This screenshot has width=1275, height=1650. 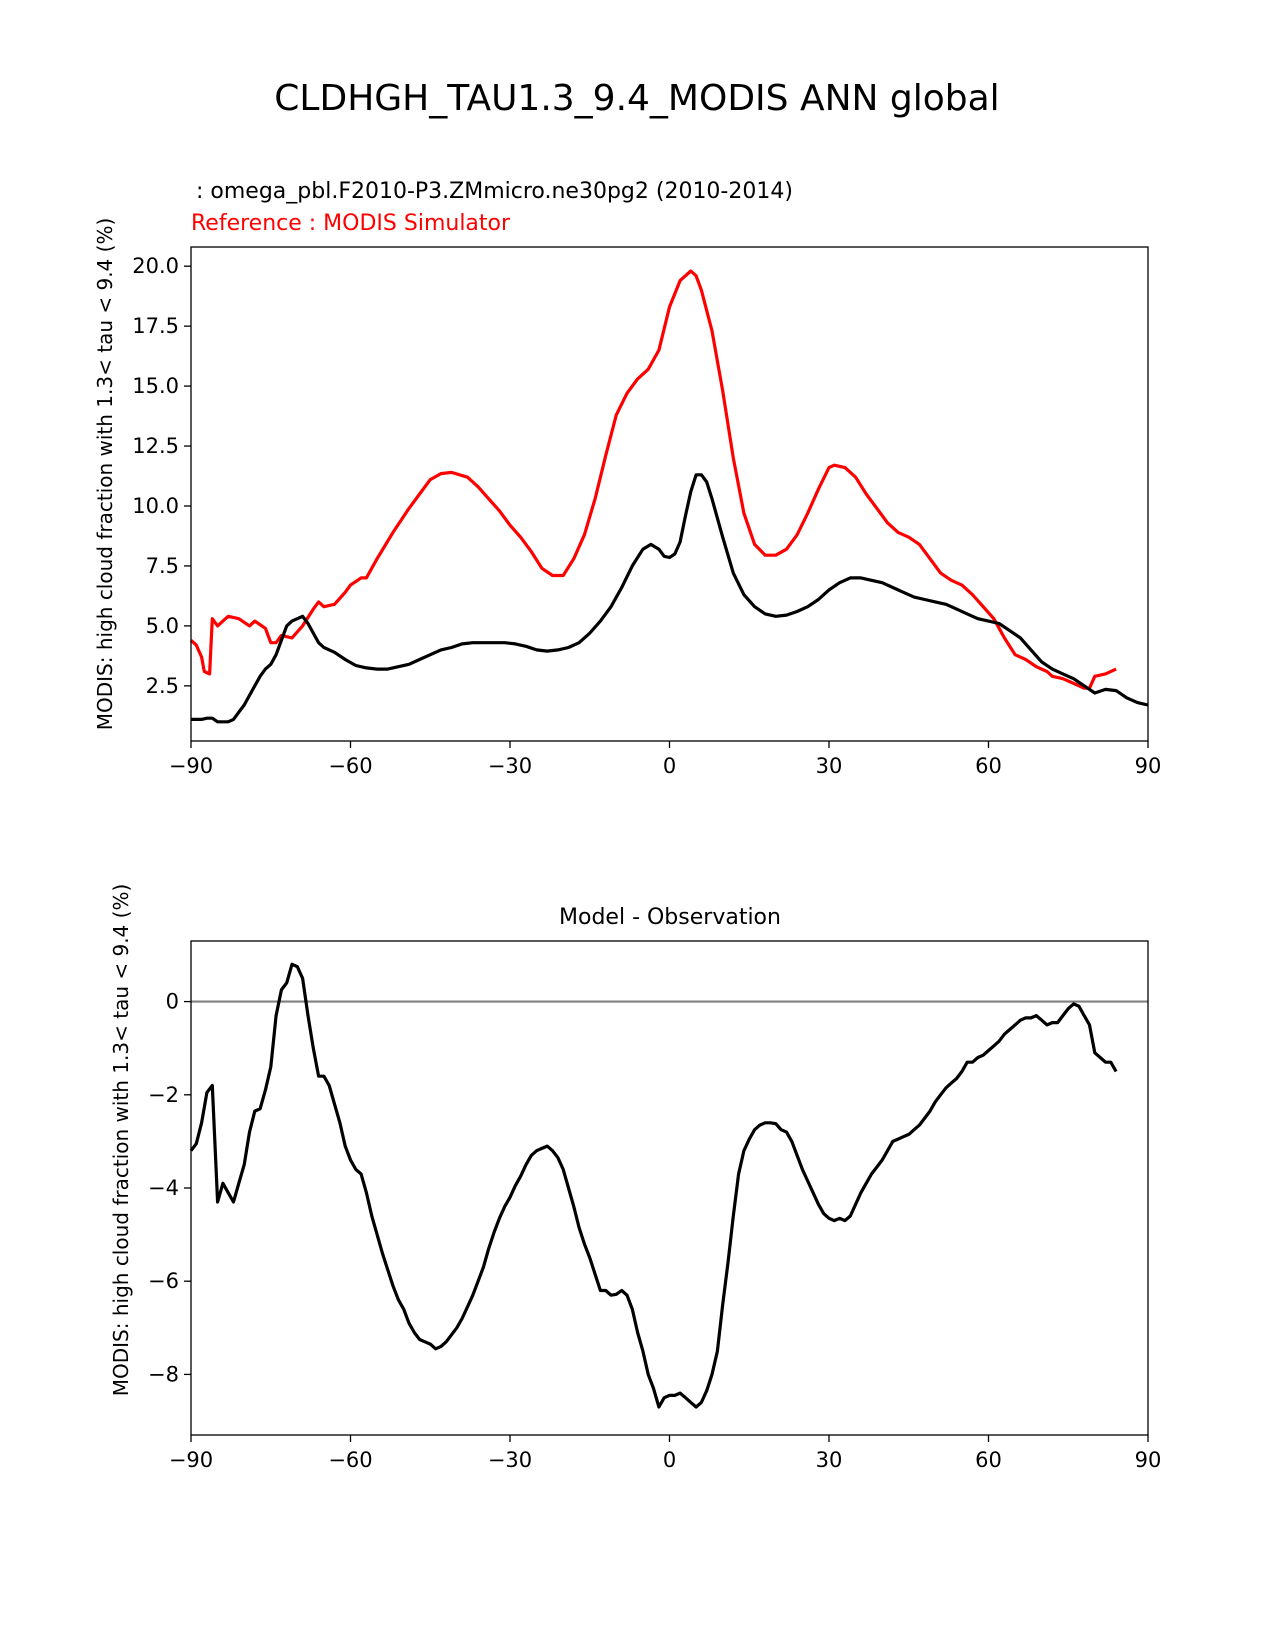 What do you see at coordinates (350, 766) in the screenshot?
I see `top-x-tick-label: −60` at bounding box center [350, 766].